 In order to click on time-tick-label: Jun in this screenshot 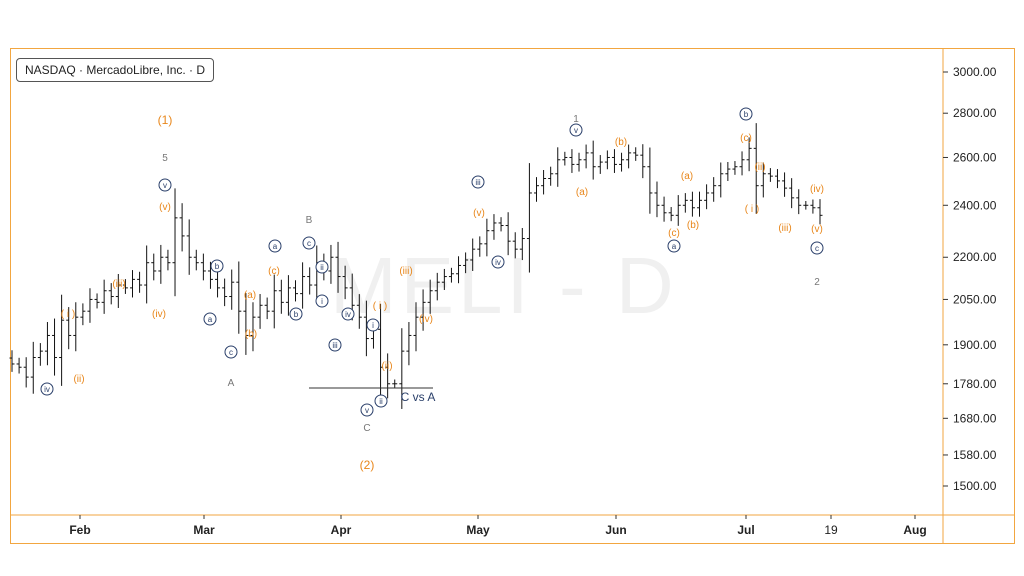, I will do `click(615, 530)`.